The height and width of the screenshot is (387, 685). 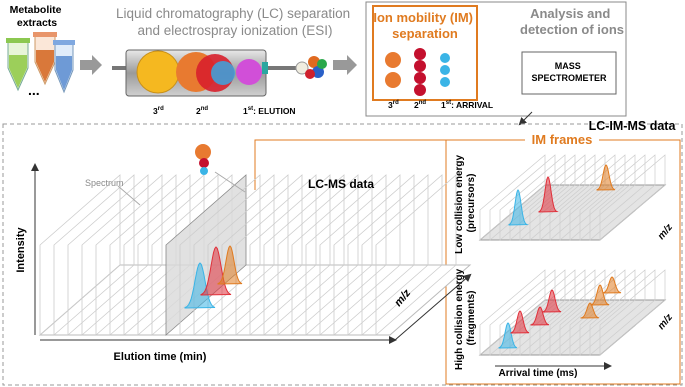 I want to click on y-axis-label: Intensity, so click(x=21, y=250).